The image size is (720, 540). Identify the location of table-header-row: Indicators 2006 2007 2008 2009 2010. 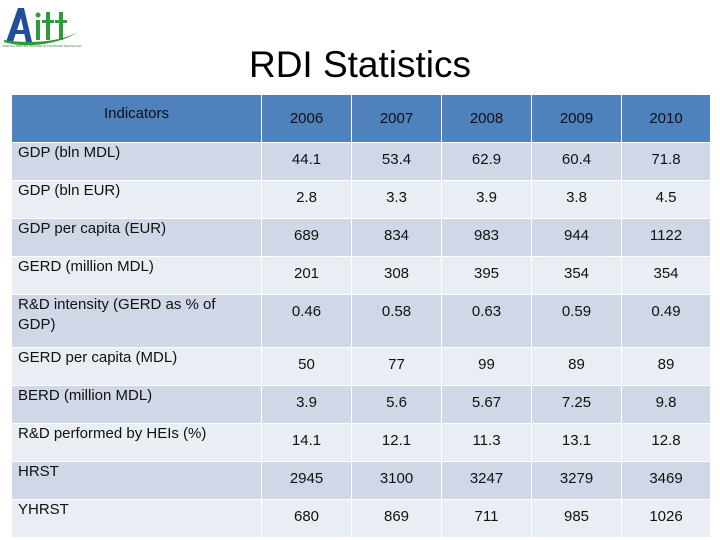
(361, 118).